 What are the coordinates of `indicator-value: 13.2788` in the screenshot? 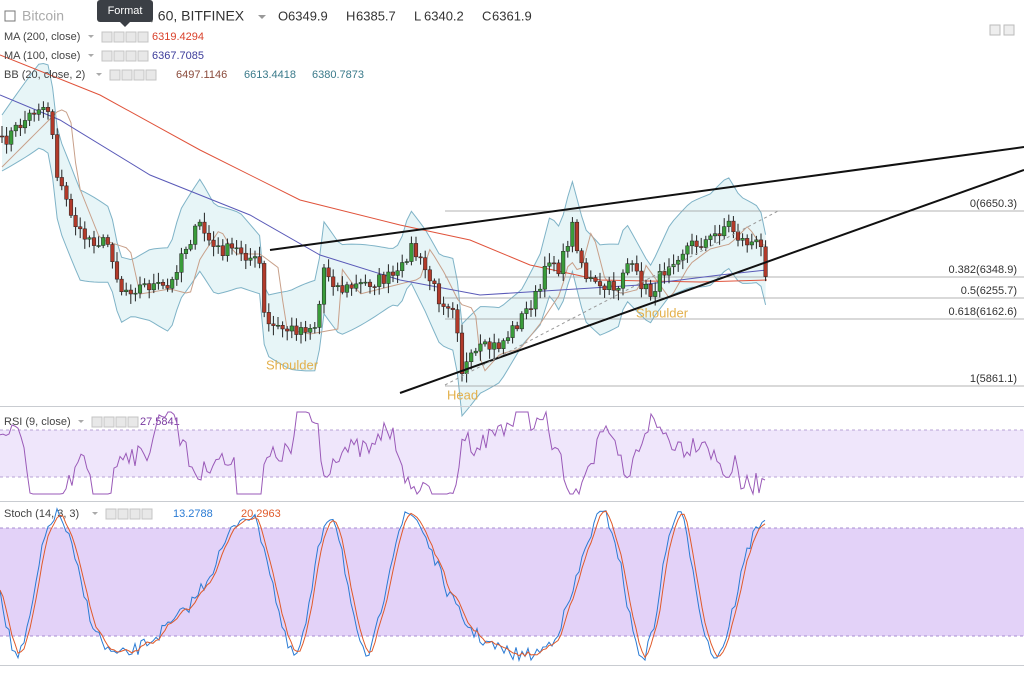 It's located at (193, 514).